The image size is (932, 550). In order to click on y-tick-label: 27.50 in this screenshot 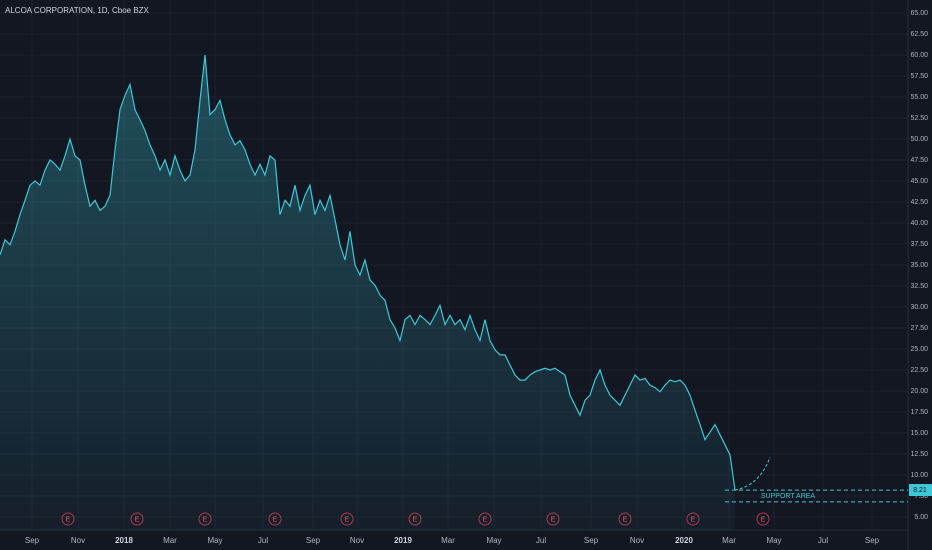, I will do `click(919, 328)`.